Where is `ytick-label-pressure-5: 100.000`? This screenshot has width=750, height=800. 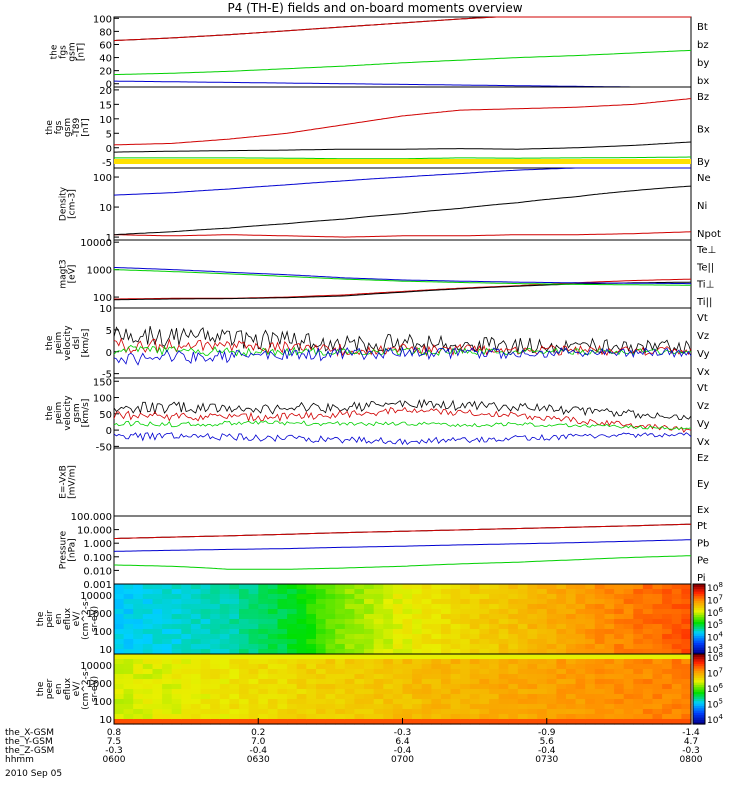
ytick-label-pressure-5: 100.000 is located at coordinates (91, 517).